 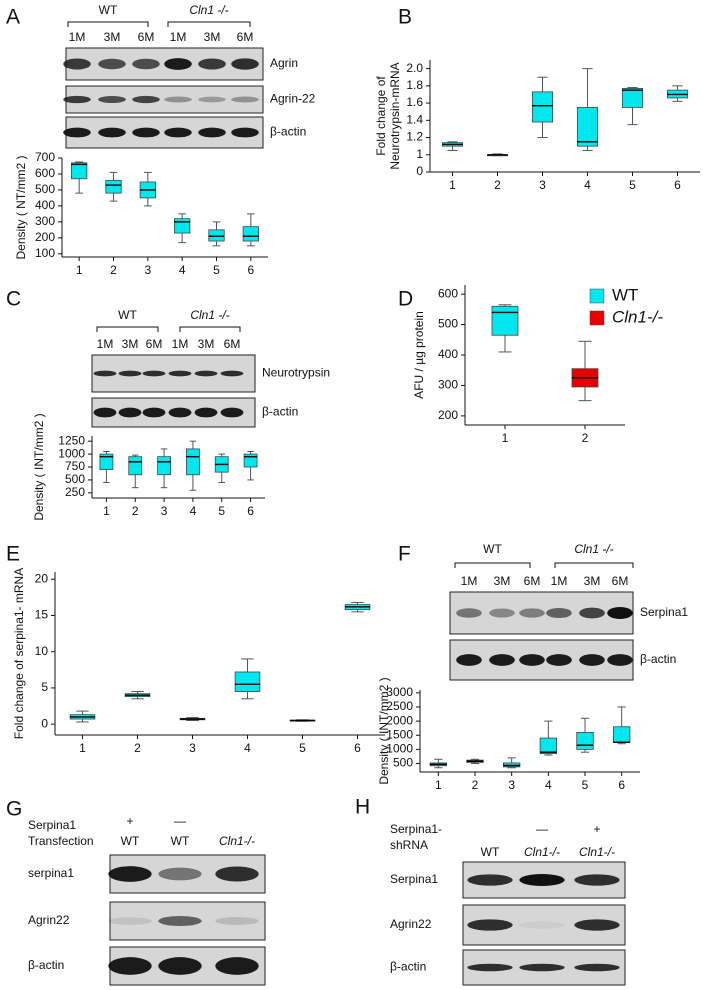 What do you see at coordinates (597, 318) in the screenshot?
I see `legend-swatch` at bounding box center [597, 318].